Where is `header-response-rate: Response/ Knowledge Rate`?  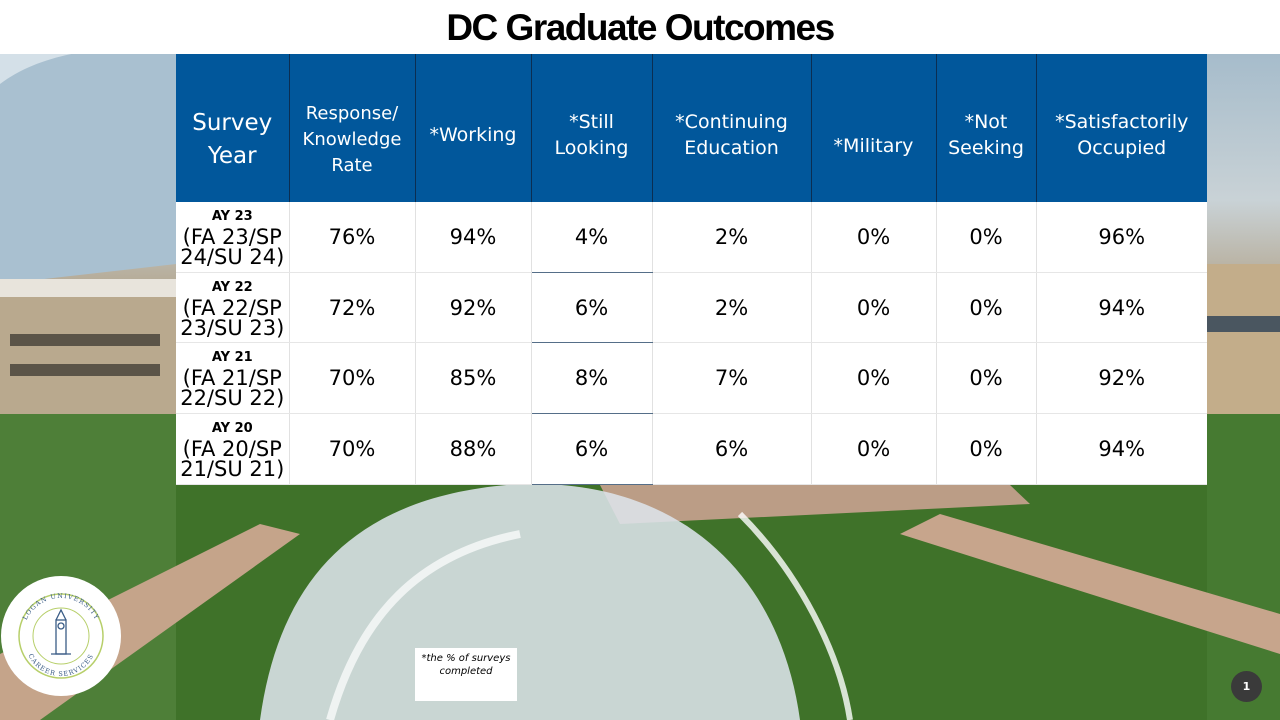
header-response-rate: Response/ Knowledge Rate is located at coordinates (352, 128).